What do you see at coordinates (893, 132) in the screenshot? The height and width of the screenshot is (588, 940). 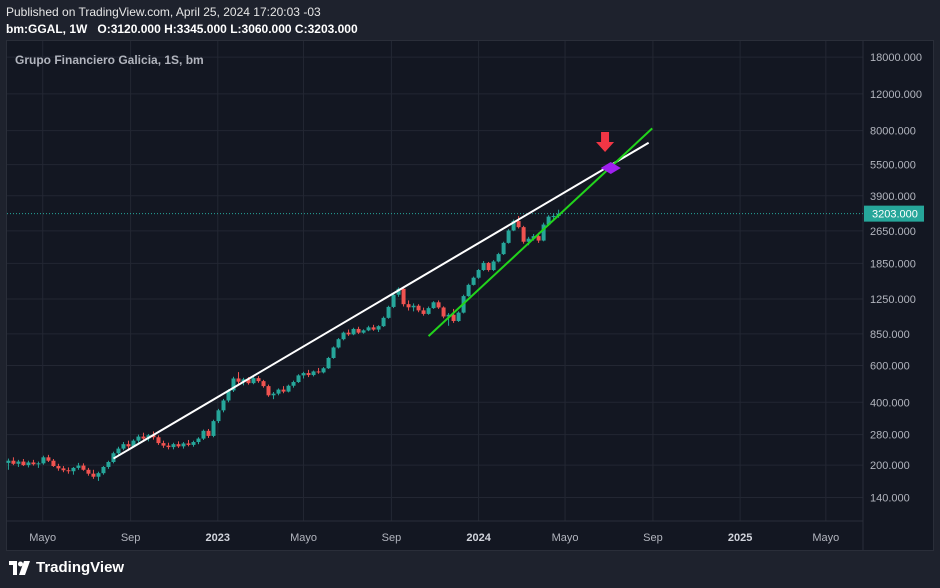 I see `y-tick-label: 8000.000` at bounding box center [893, 132].